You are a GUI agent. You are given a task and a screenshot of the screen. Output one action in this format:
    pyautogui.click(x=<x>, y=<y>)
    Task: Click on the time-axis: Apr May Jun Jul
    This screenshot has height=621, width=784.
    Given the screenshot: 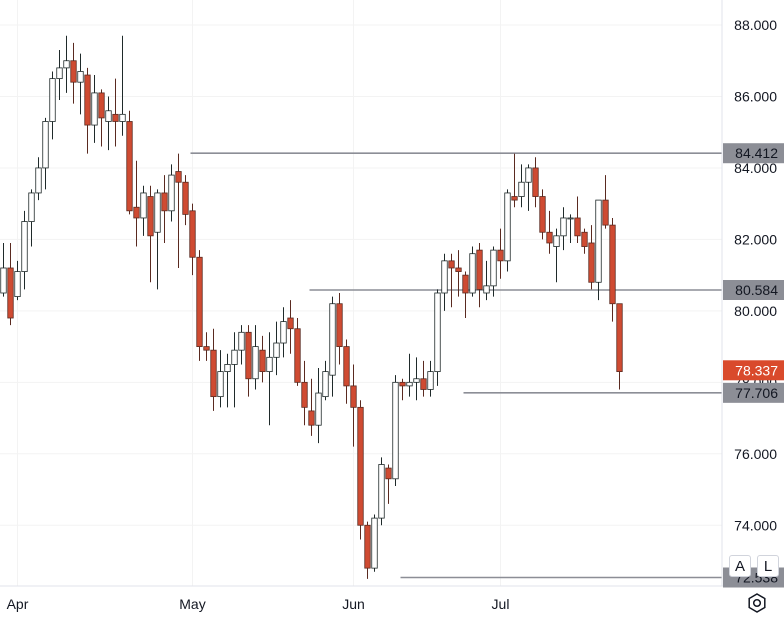 What is the action you would take?
    pyautogui.click(x=258, y=604)
    